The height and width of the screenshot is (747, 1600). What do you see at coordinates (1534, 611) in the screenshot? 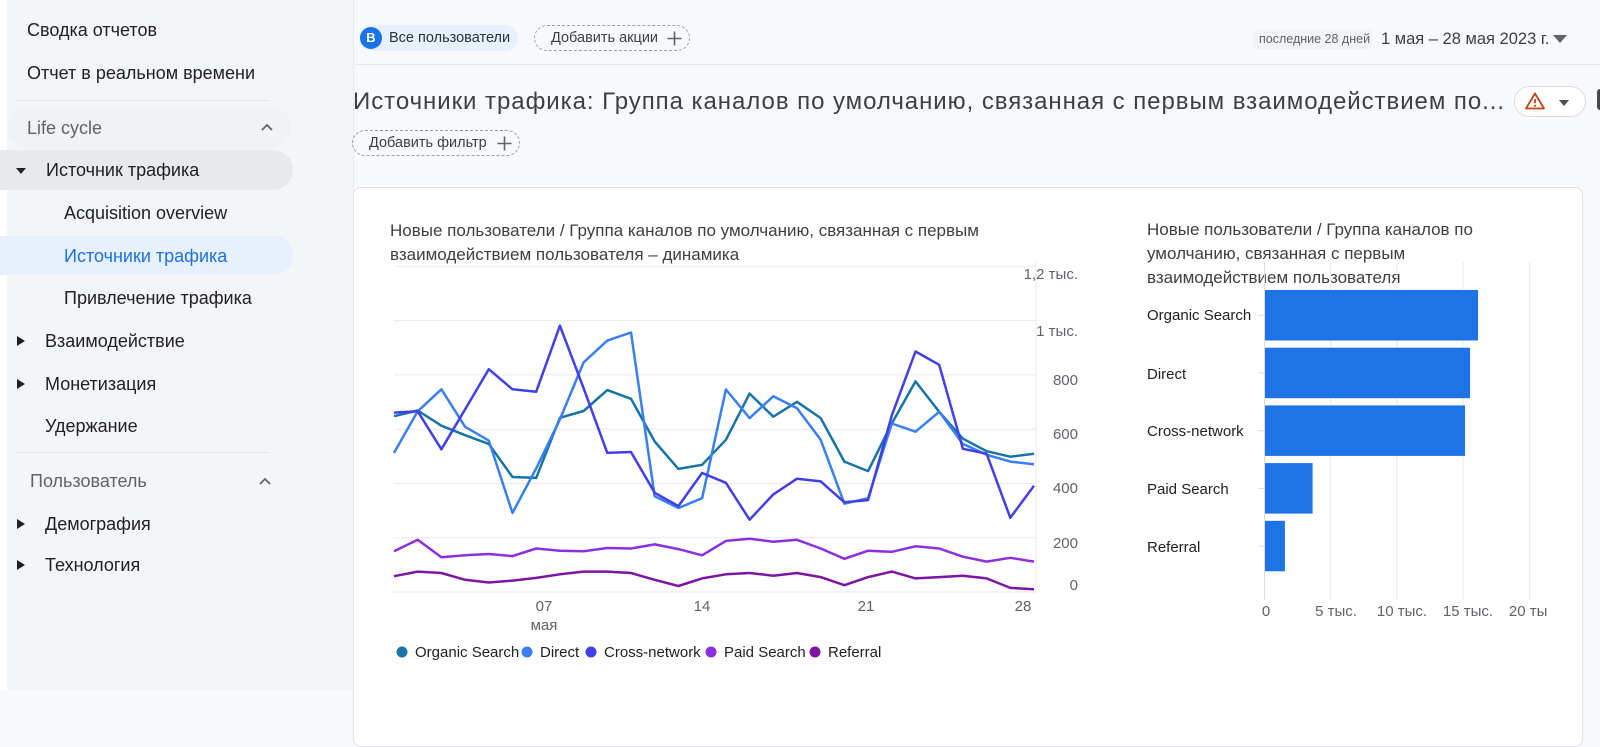
I see `svg-text: 20 тыс.` at bounding box center [1534, 611].